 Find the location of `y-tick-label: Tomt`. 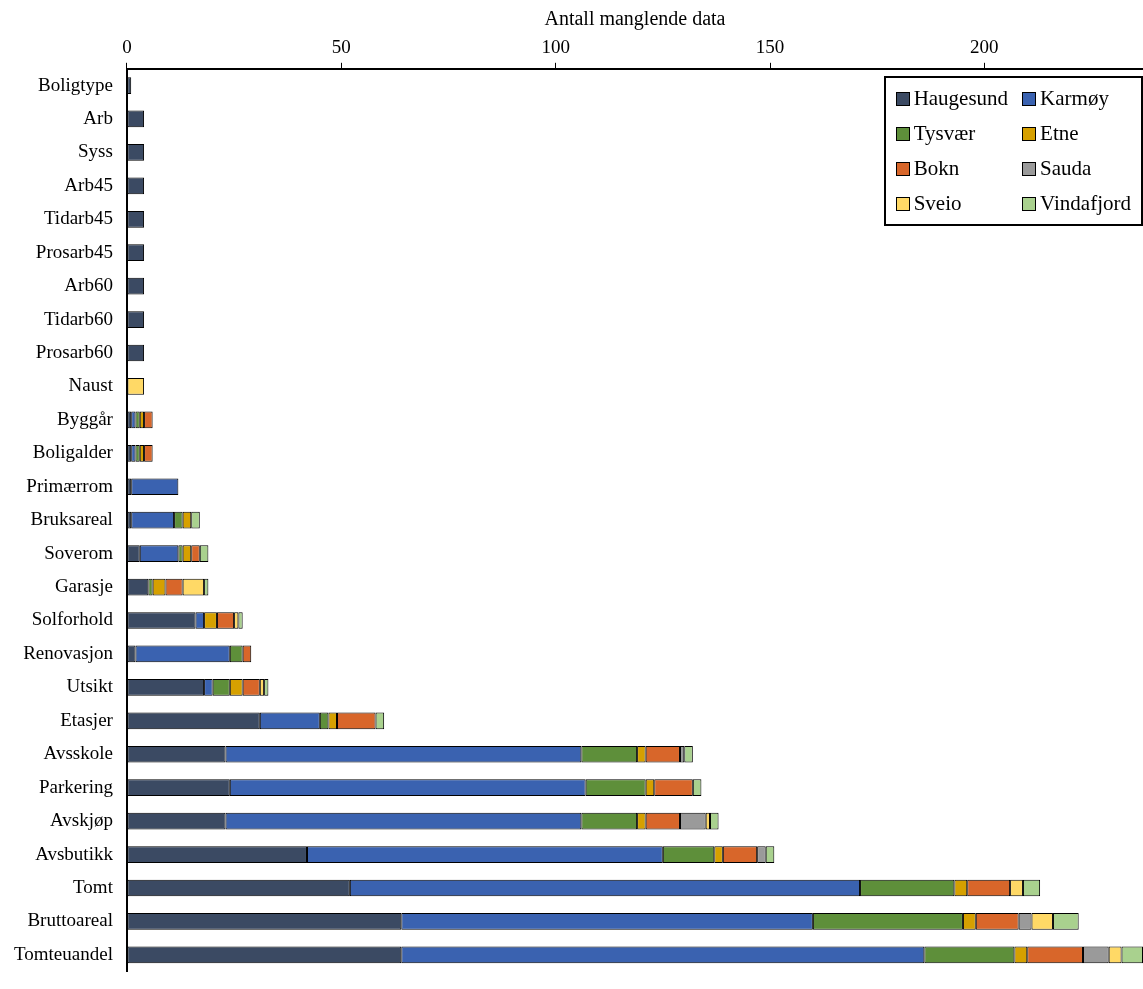

y-tick-label: Tomt is located at coordinates (93, 886).